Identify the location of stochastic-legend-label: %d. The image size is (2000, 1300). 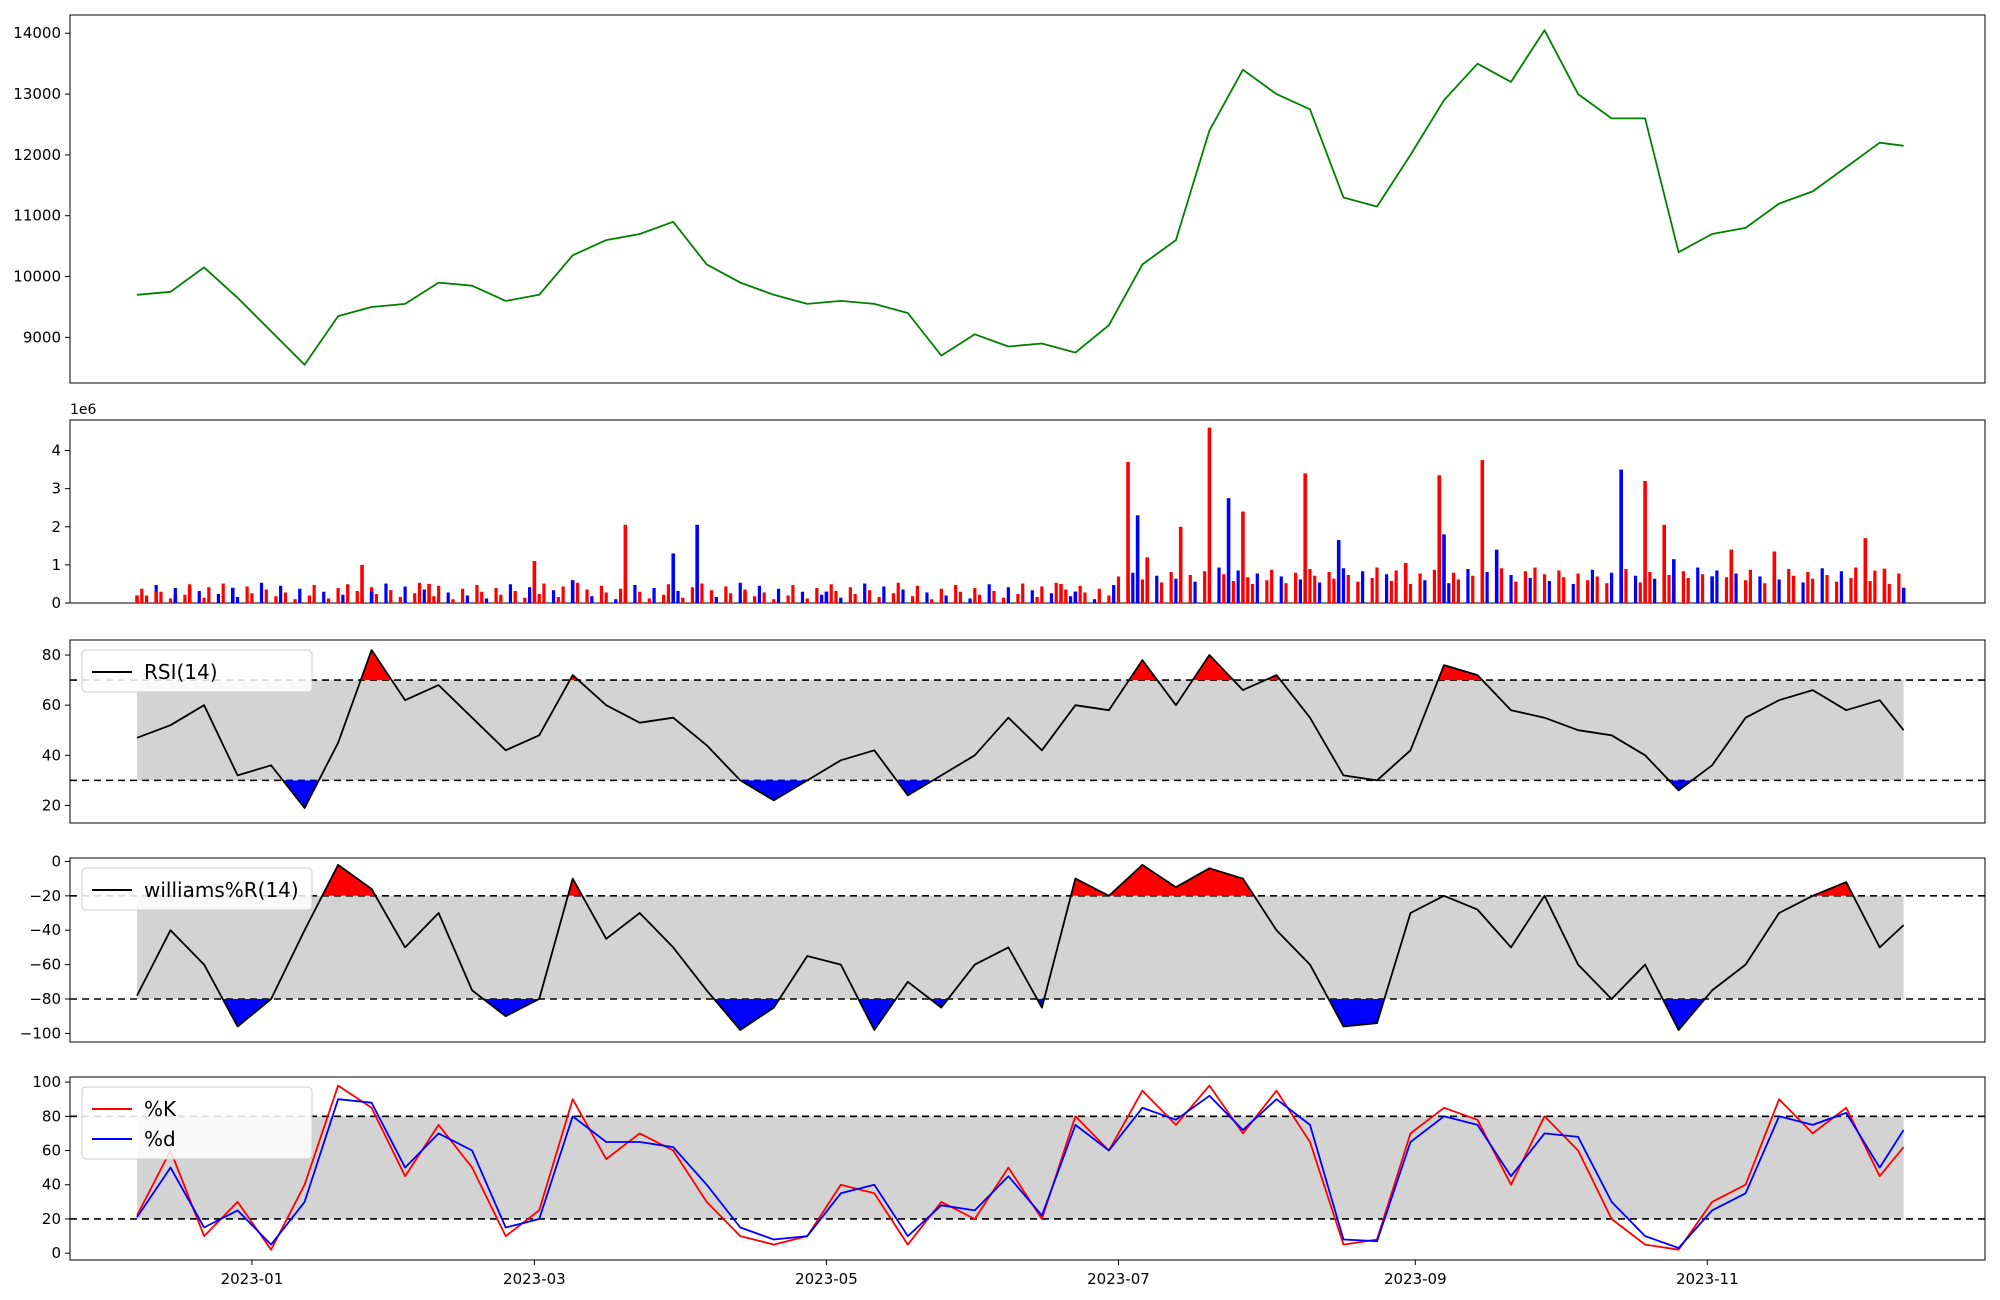
(160, 1139).